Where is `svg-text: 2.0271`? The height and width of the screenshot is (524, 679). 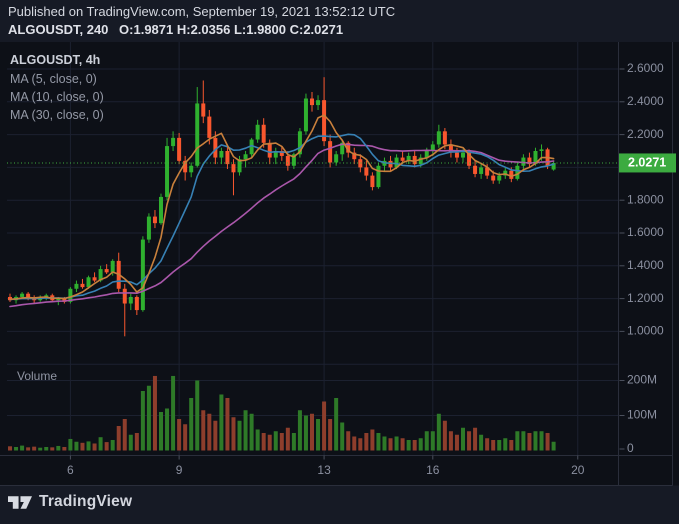 svg-text: 2.0271 is located at coordinates (647, 162).